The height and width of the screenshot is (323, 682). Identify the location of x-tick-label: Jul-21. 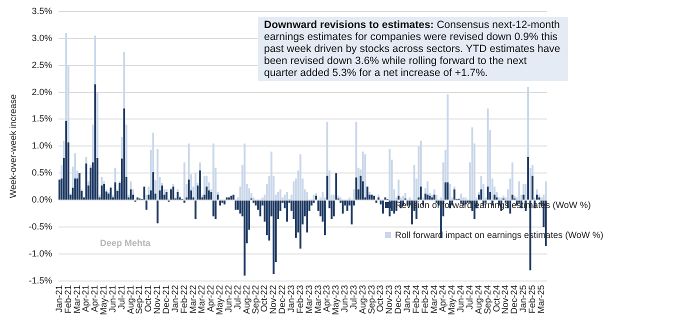
(121, 297).